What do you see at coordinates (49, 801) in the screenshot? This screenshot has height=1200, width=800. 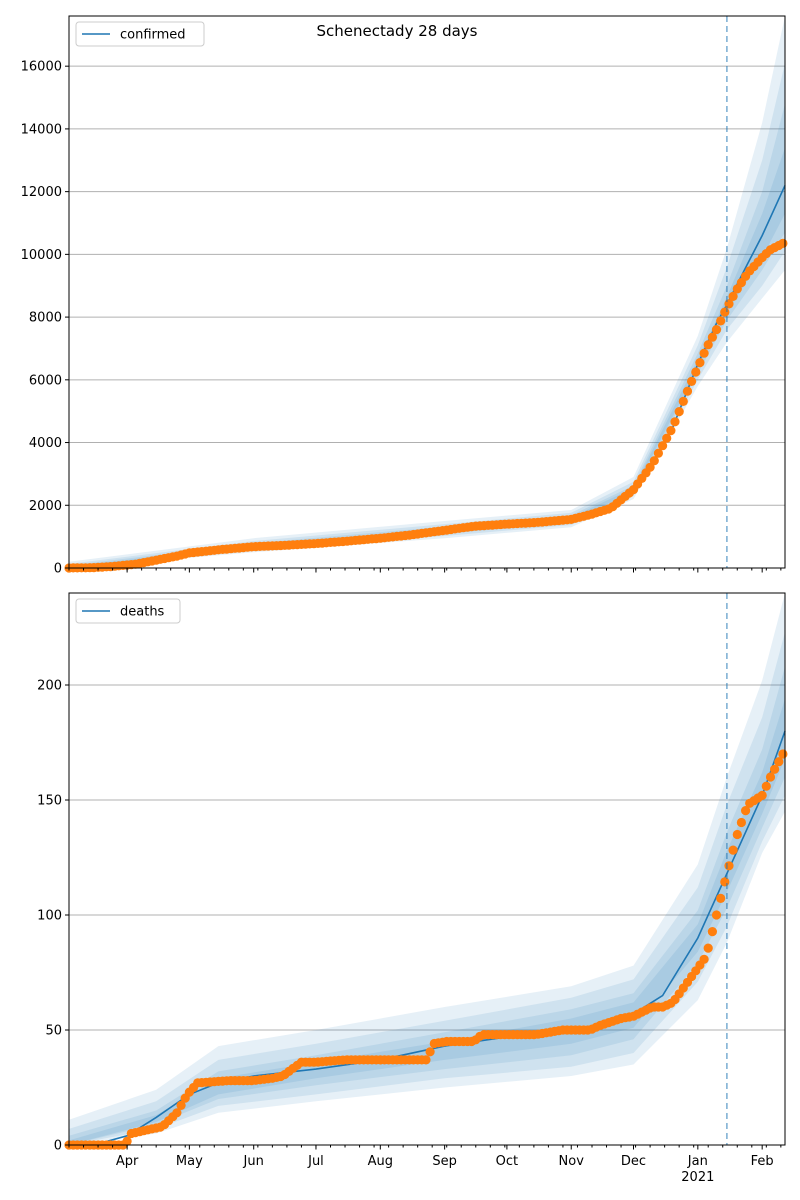 I see `y-tick-label: 150` at bounding box center [49, 801].